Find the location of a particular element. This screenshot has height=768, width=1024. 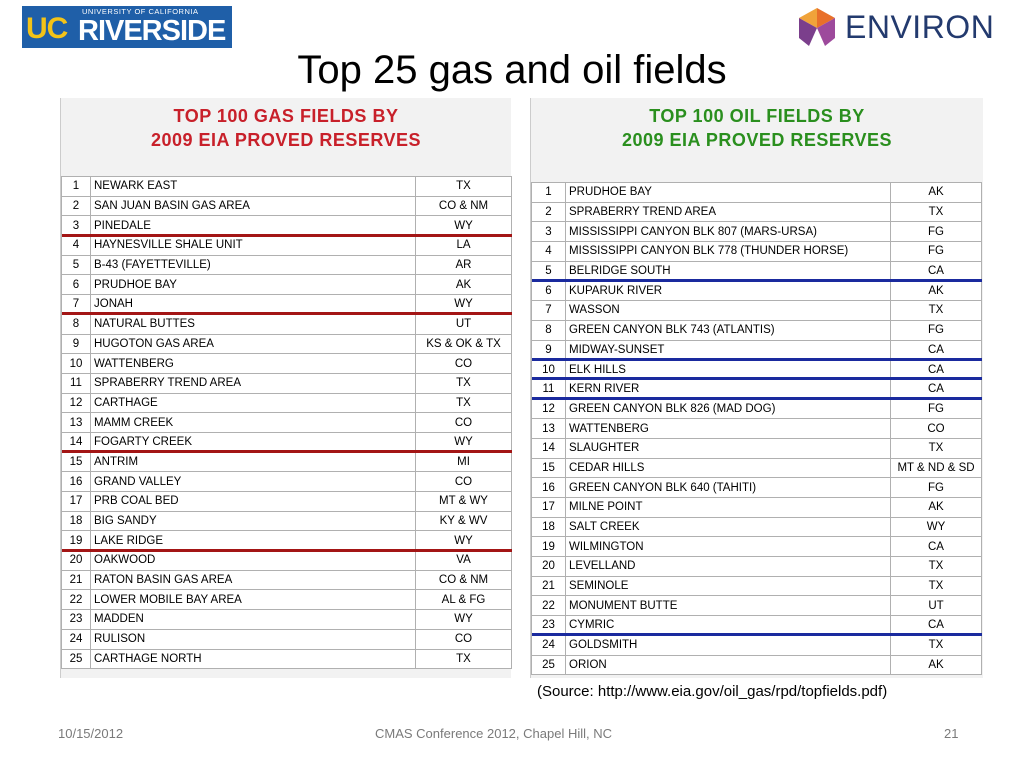

oil-rank-cell: 8 is located at coordinates (548, 330).